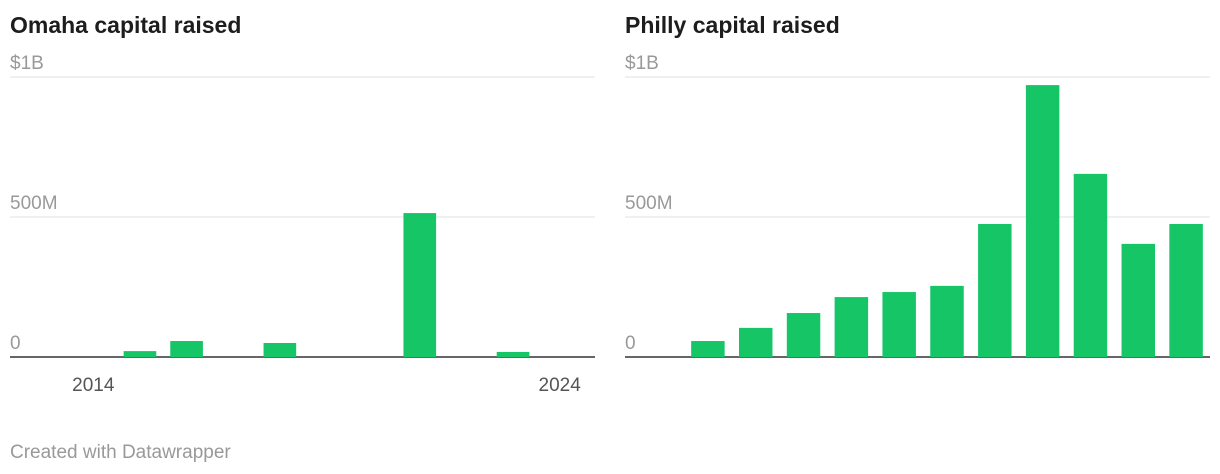 The height and width of the screenshot is (474, 1220). I want to click on x-tick-label: 2014, so click(93, 385).